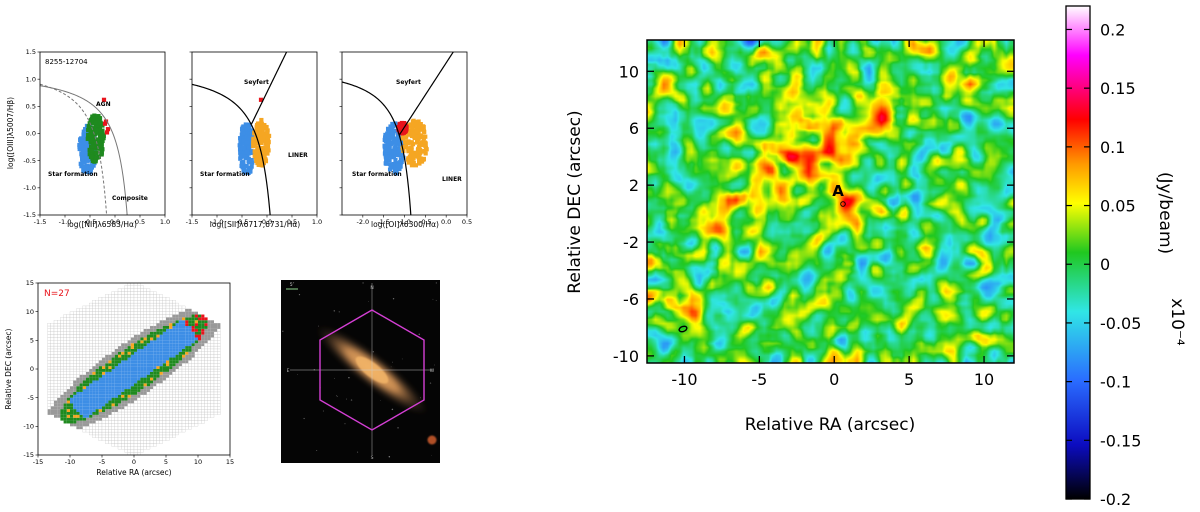 The image size is (1200, 512). I want to click on y-tick-label: 1.0, so click(31, 79).